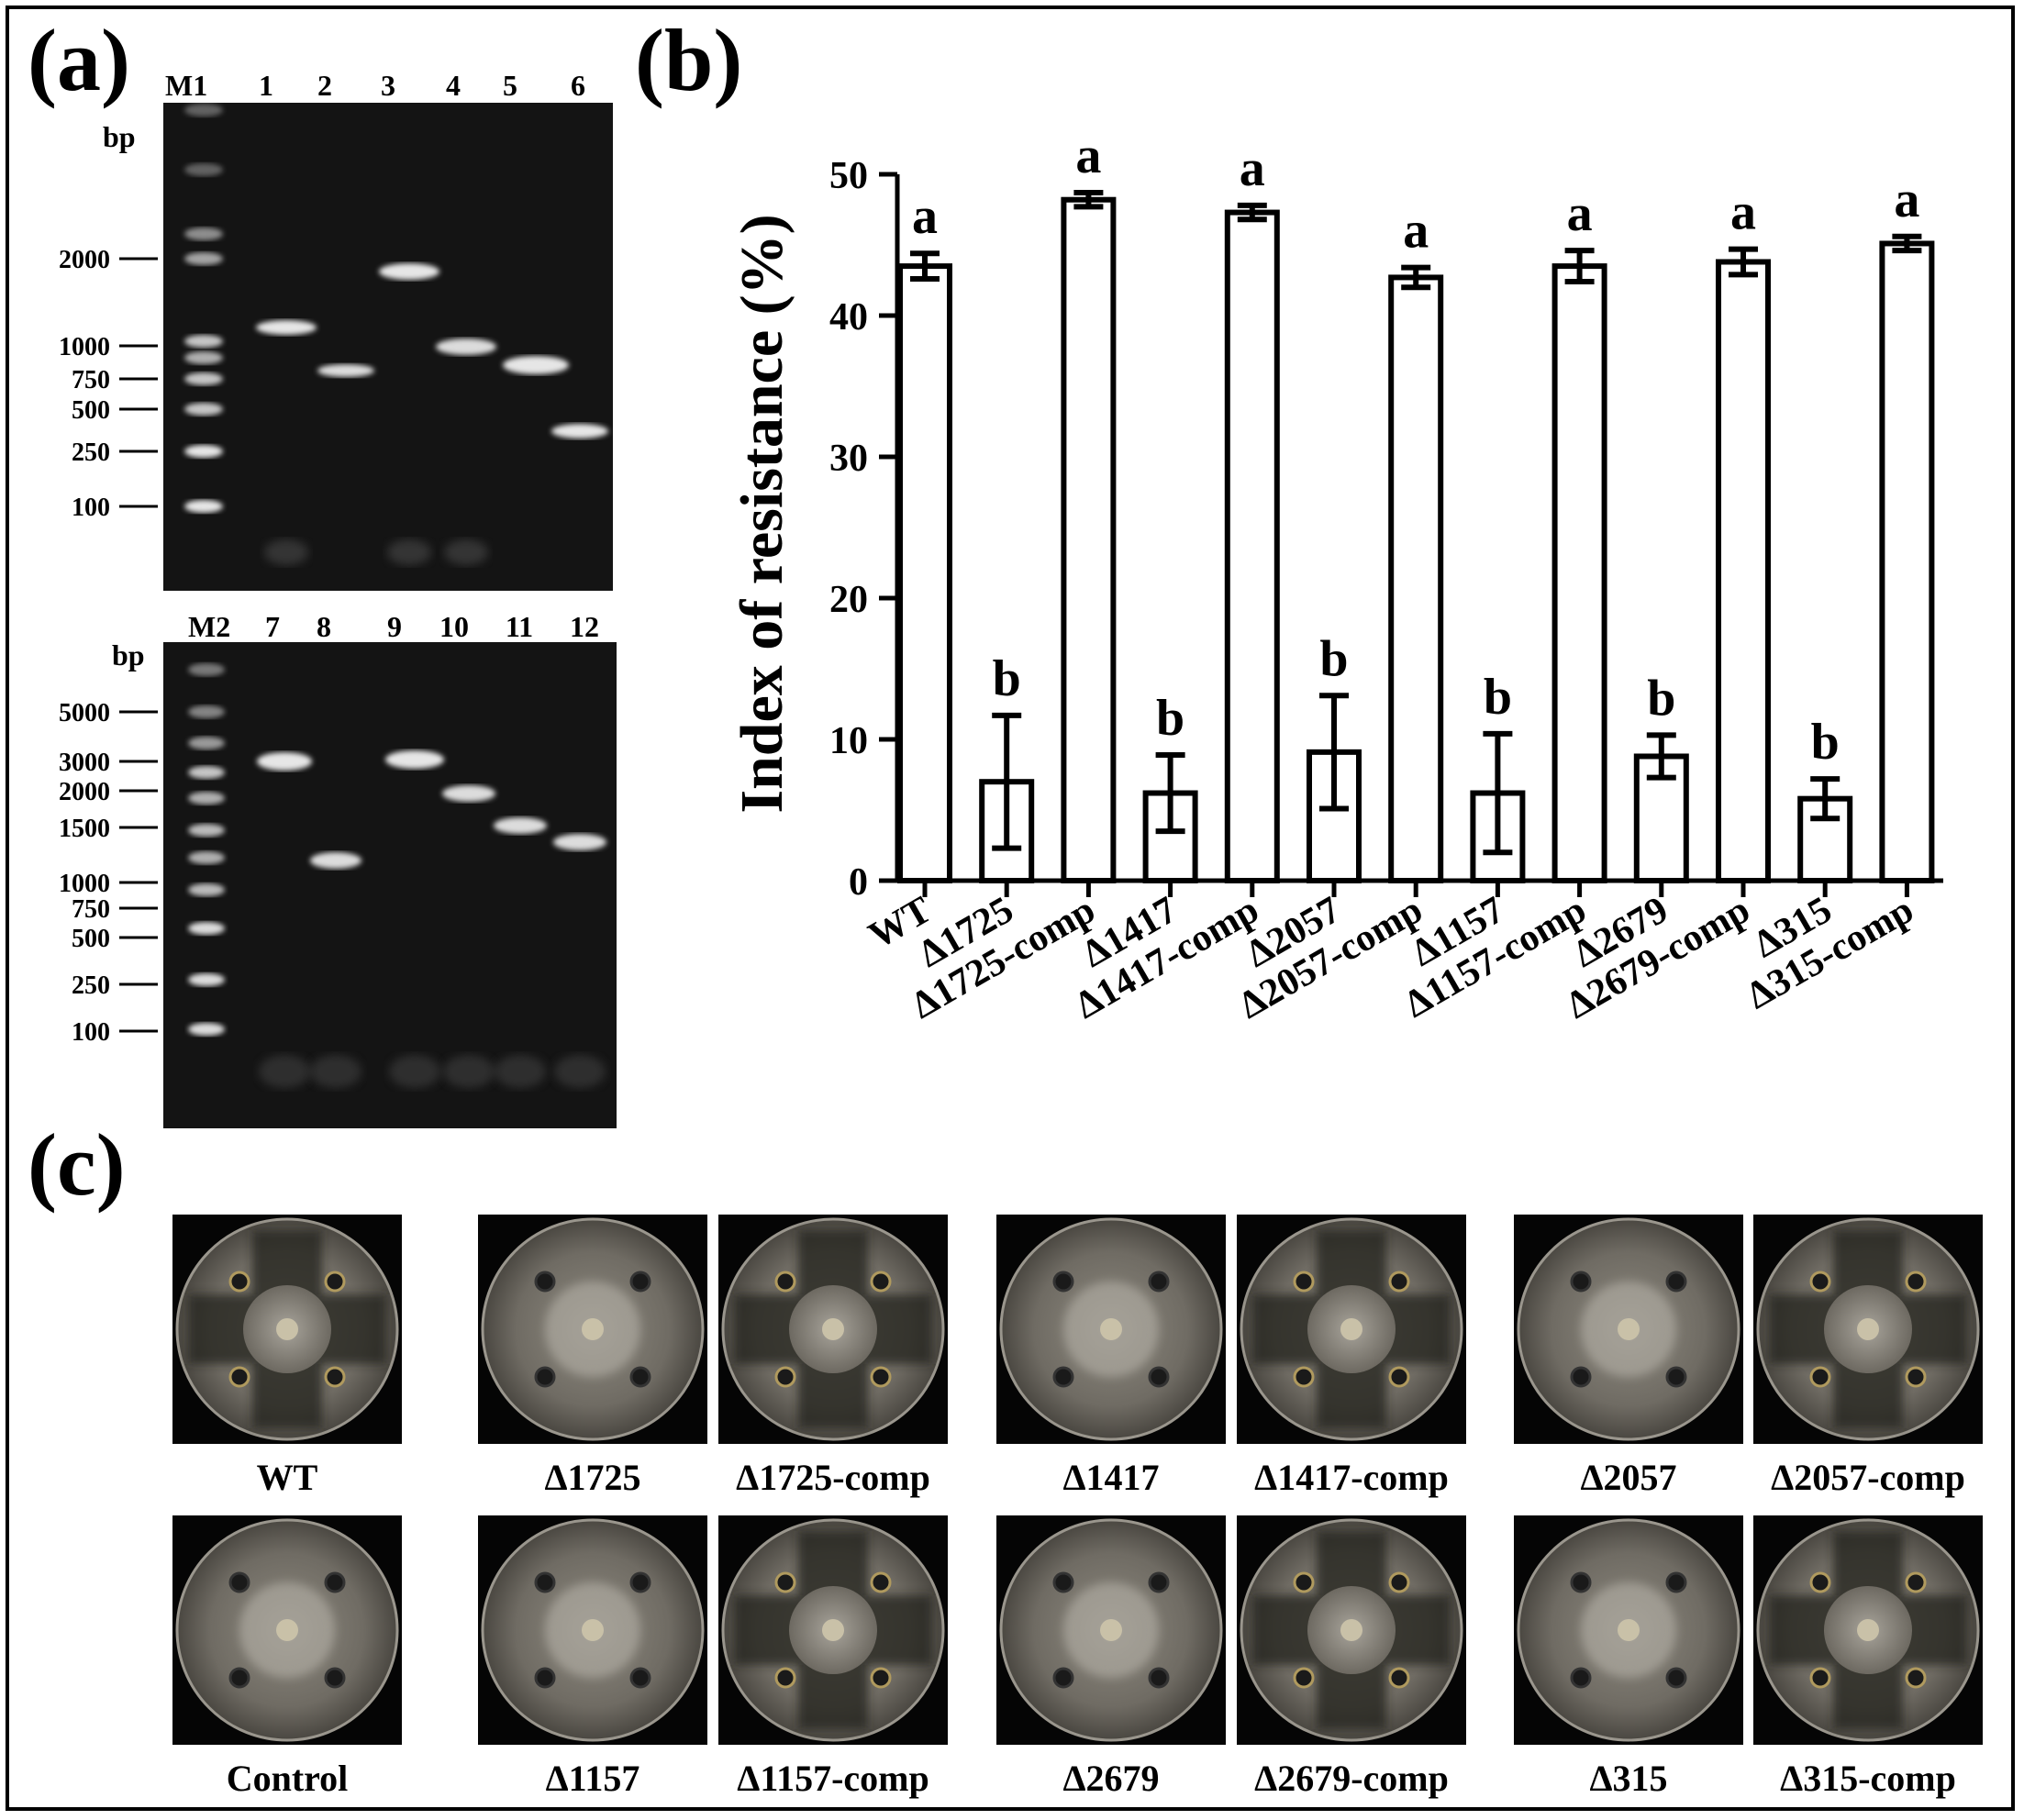 Image resolution: width=2024 pixels, height=1820 pixels. Describe the element at coordinates (1110, 1477) in the screenshot. I see `plate-label: Δ1417` at that location.